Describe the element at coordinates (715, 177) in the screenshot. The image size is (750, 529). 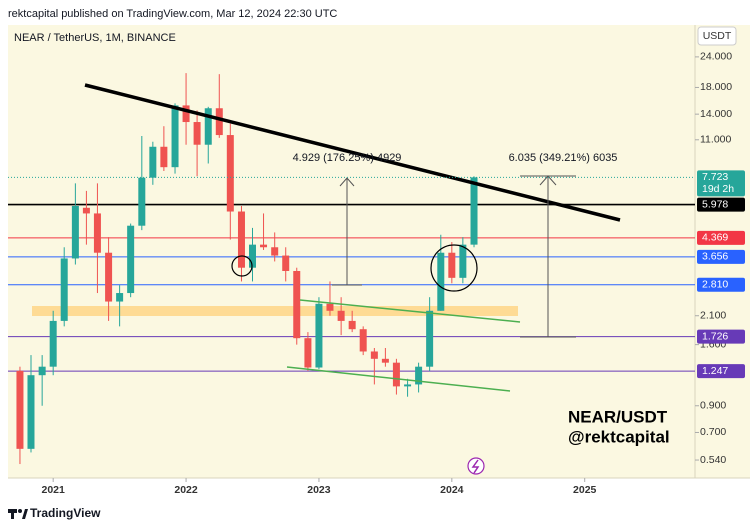
I see `last-price-label: 7.723` at that location.